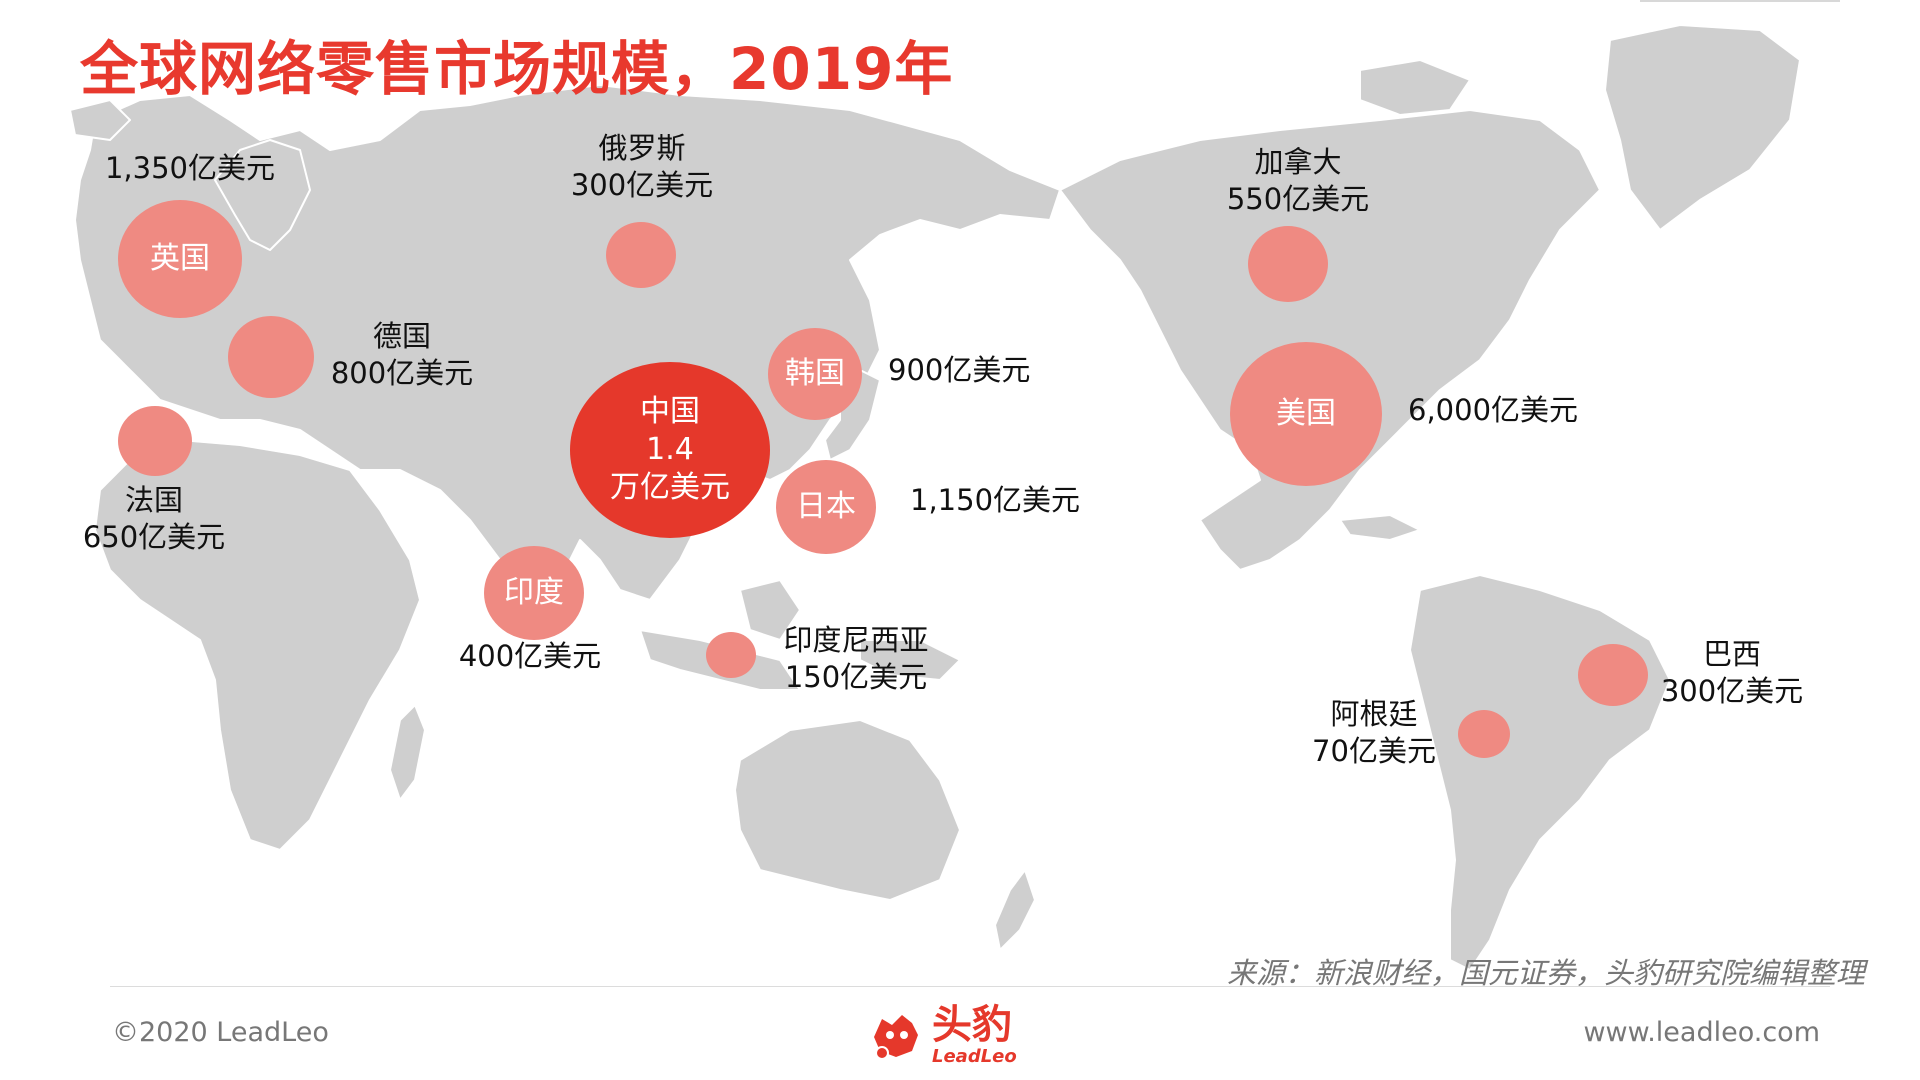 This screenshot has height=1080, width=1920. I want to click on japan-label: 1,150亿美元, so click(995, 500).